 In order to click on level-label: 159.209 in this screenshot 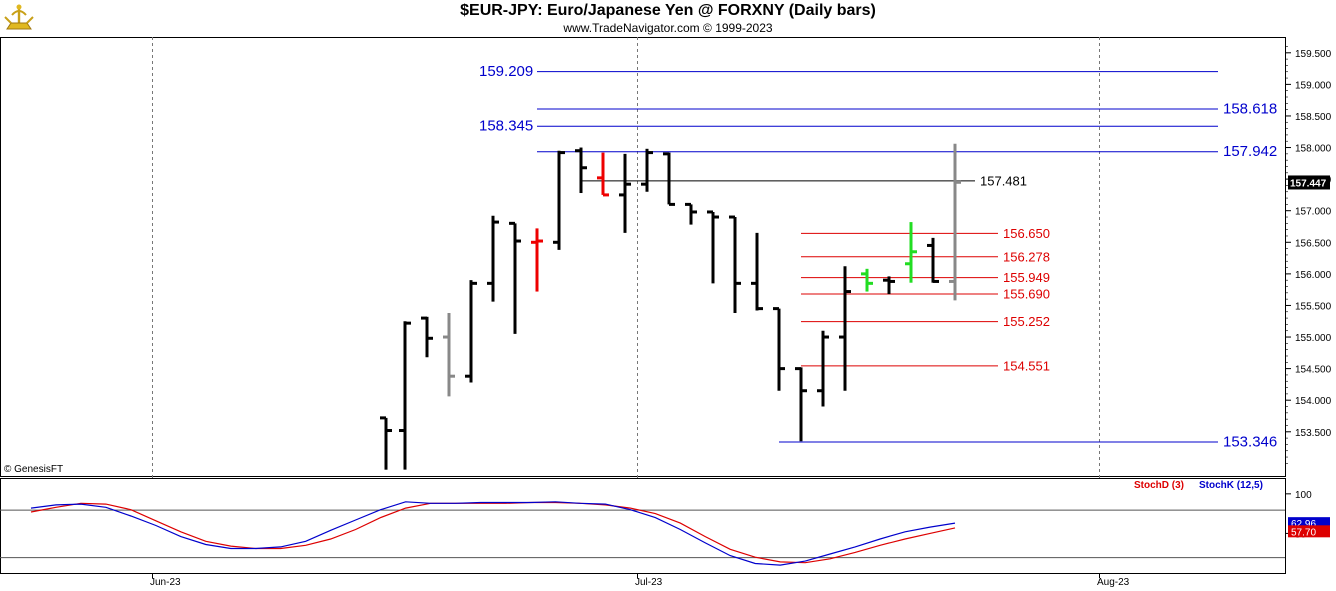, I will do `click(506, 71)`.